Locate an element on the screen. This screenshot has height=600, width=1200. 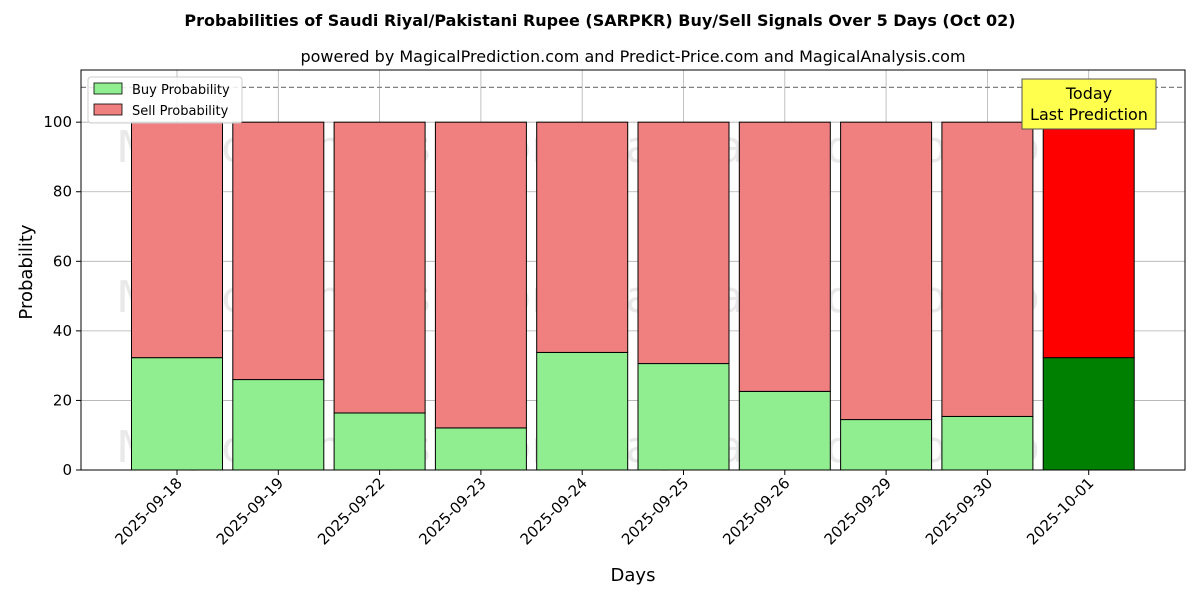
legend-buy-swatch is located at coordinates (108, 88).